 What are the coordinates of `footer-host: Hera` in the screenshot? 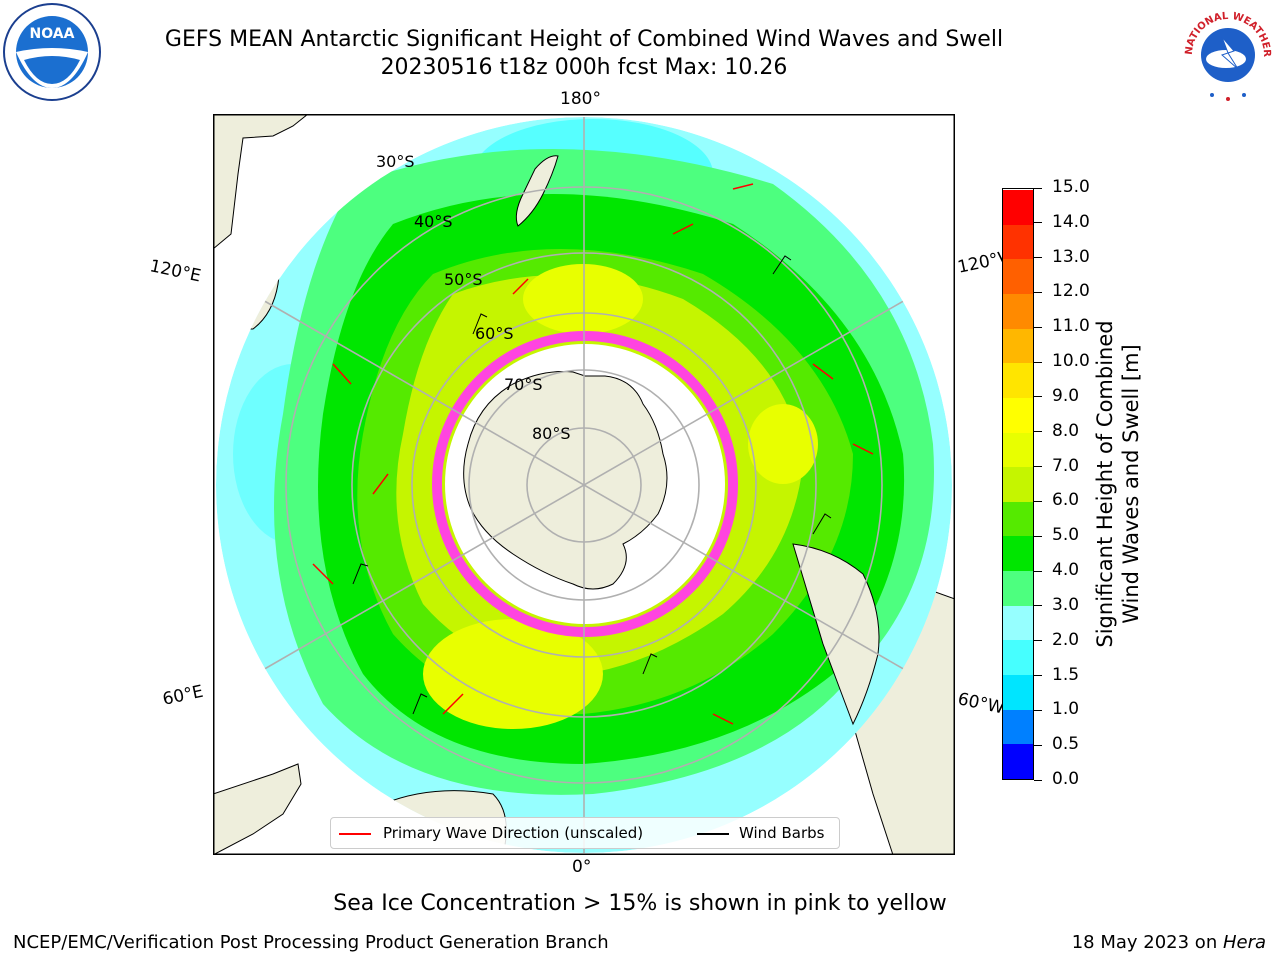 It's located at (1244, 942).